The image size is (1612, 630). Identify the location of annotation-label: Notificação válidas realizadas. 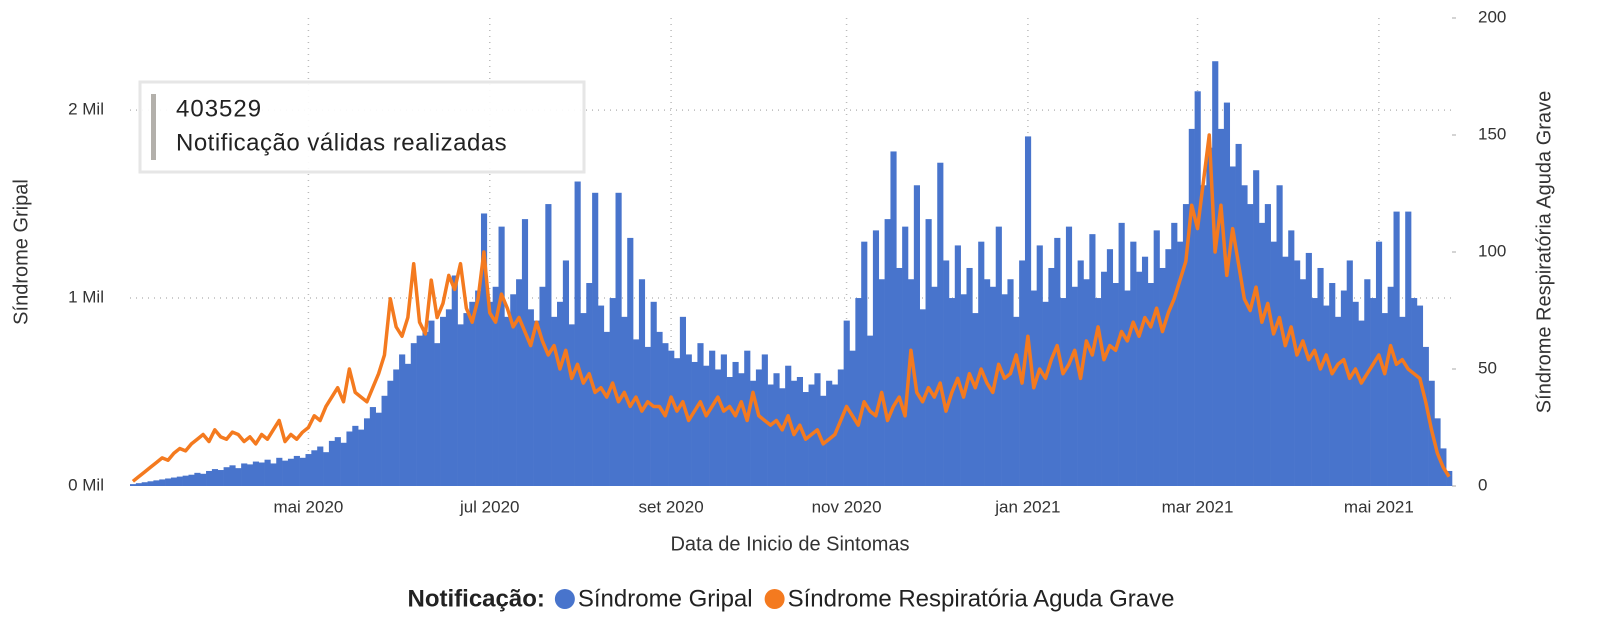
(341, 142).